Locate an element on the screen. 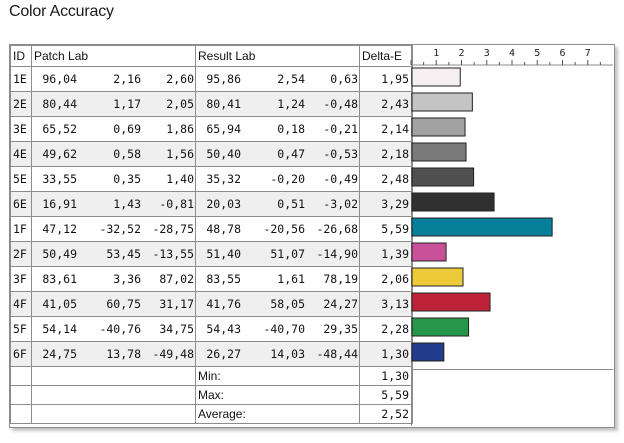 The image size is (624, 443). result-lab-cell: 54,43 -40,70 29,35 is located at coordinates (277, 329).